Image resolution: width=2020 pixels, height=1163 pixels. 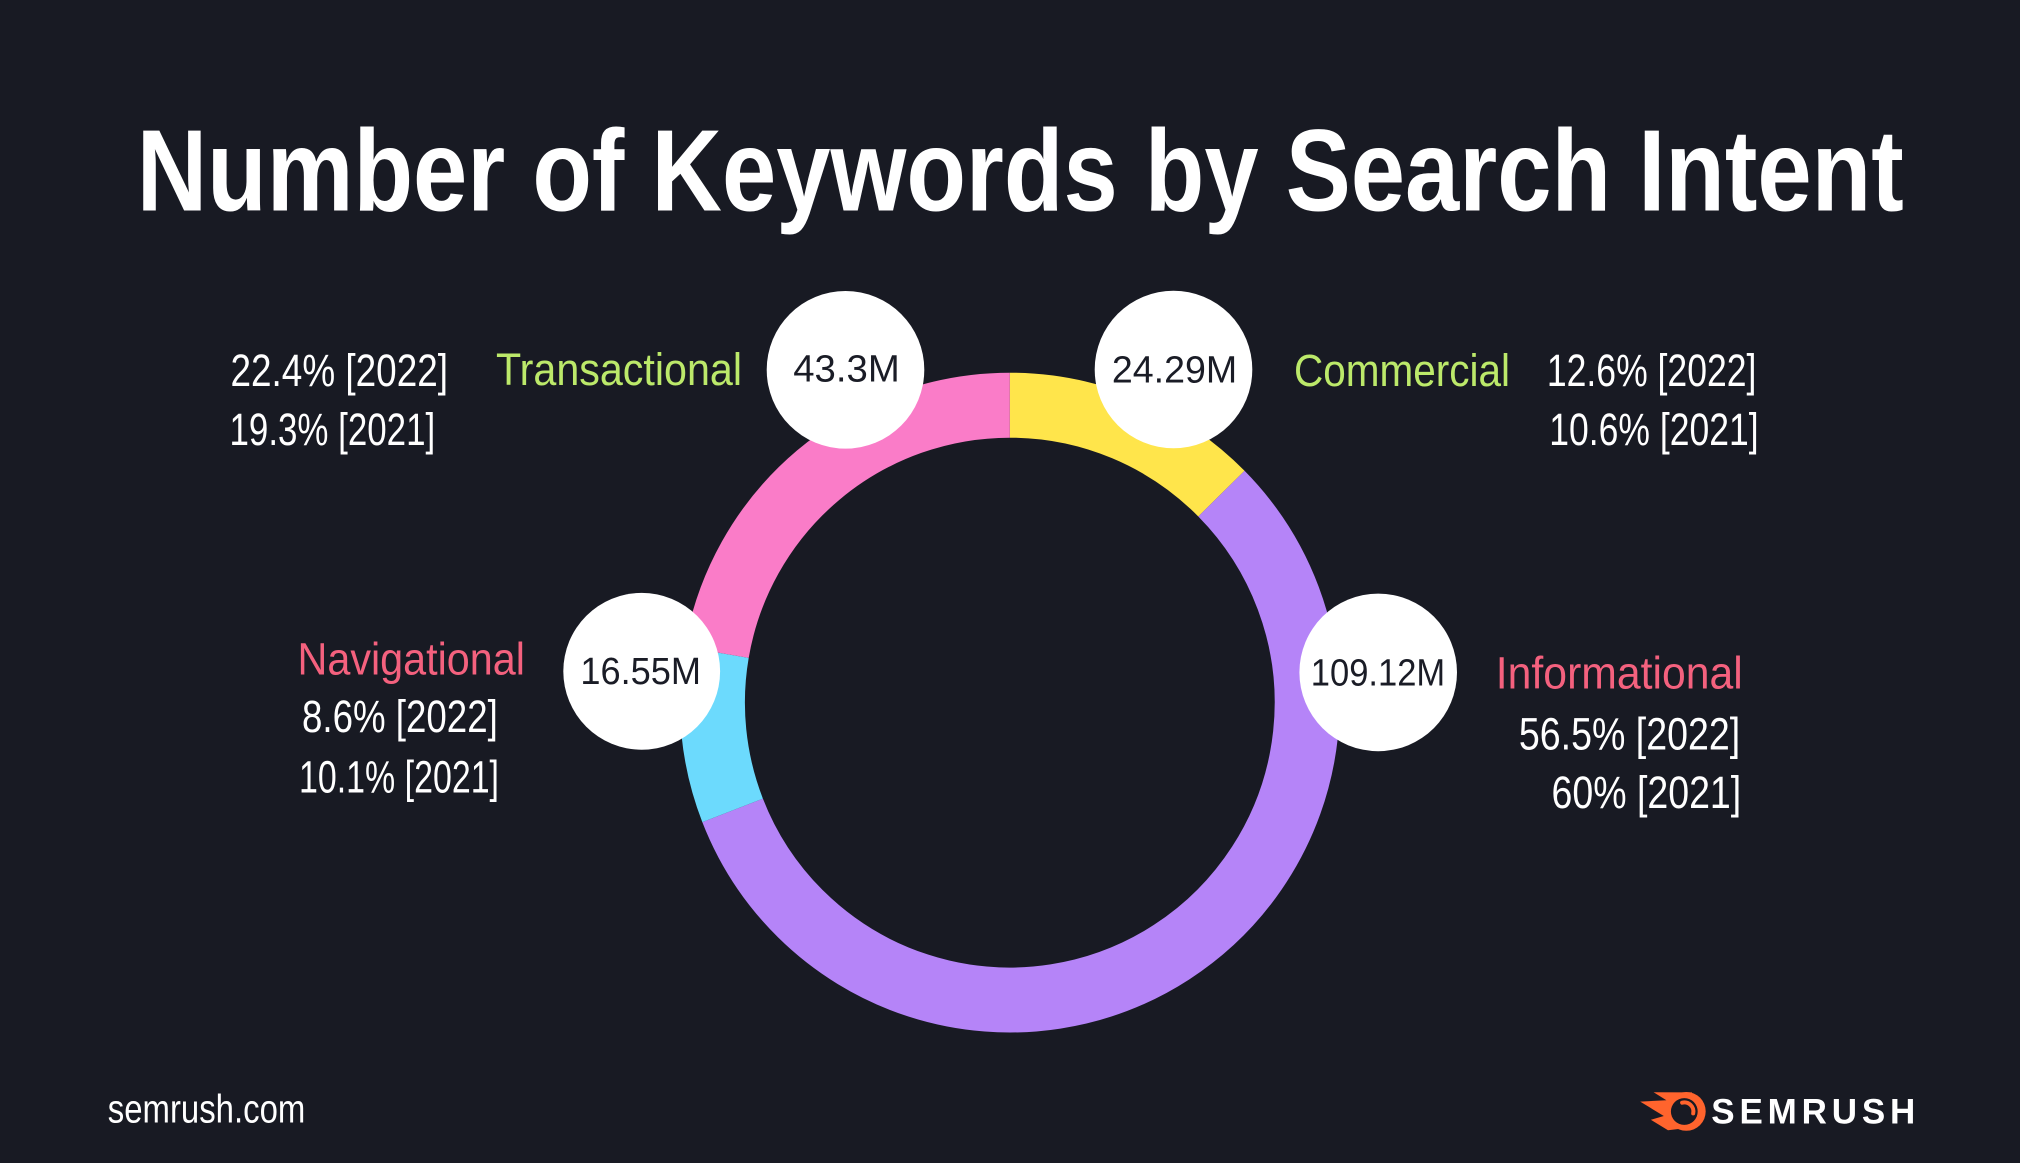 What do you see at coordinates (1647, 792) in the screenshot?
I see `svg-text: 60% [2021]` at bounding box center [1647, 792].